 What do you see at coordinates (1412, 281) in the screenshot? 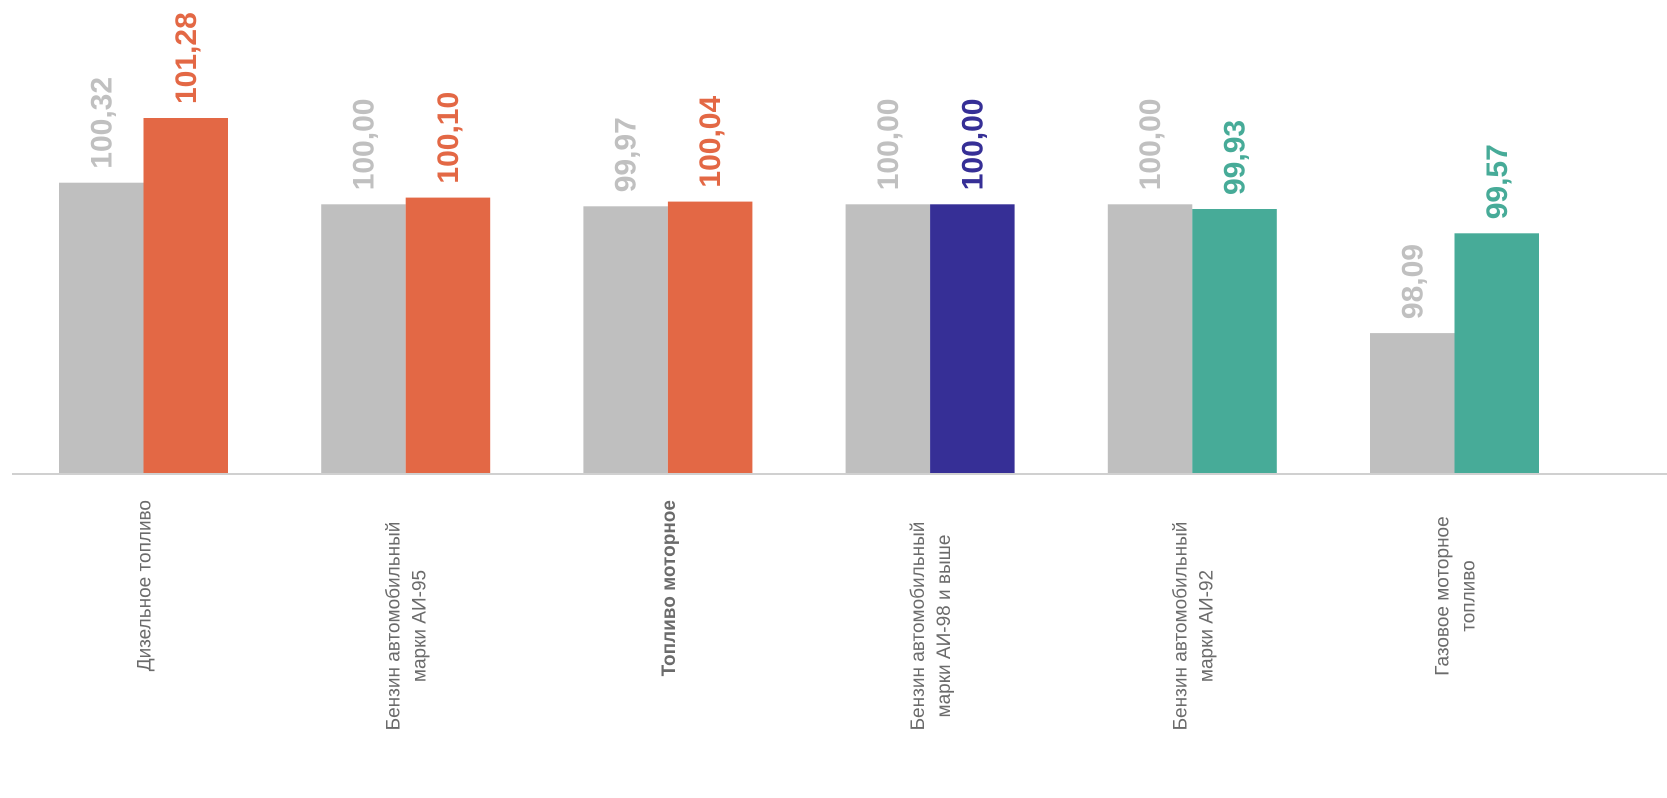
I see `value-label-series1-cat6: 98,09` at bounding box center [1412, 281].